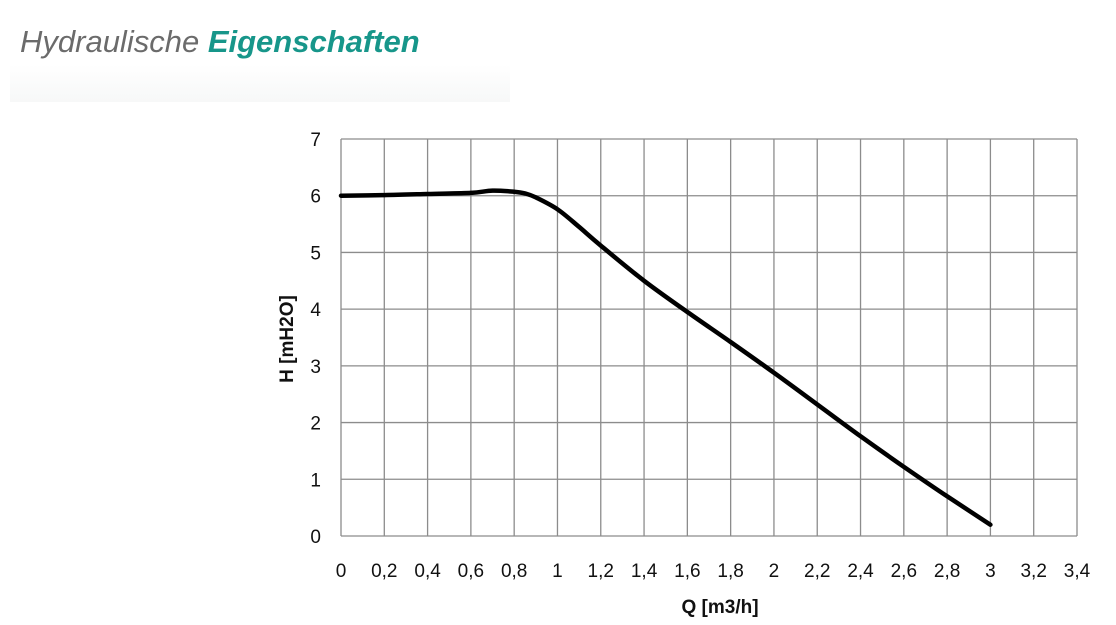  What do you see at coordinates (601, 571) in the screenshot?
I see `x-tick-label: 1,2` at bounding box center [601, 571].